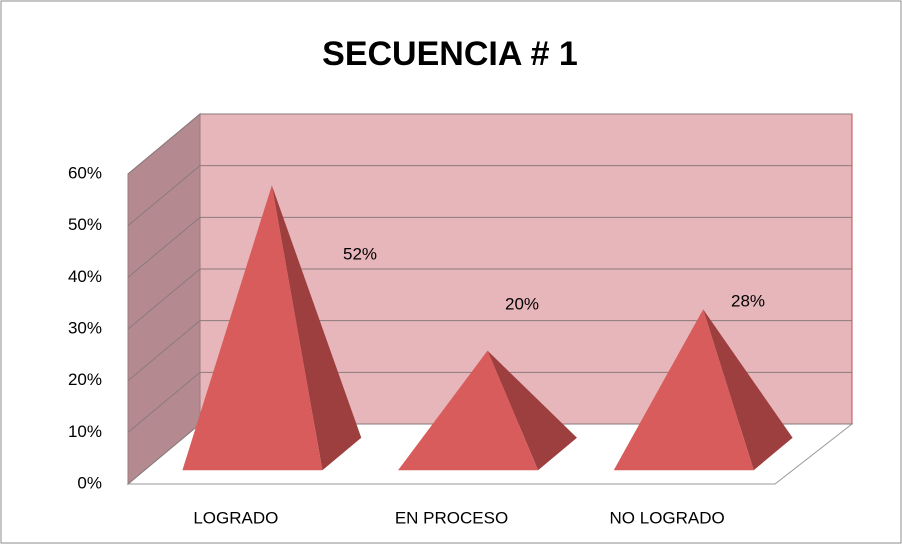  Describe the element at coordinates (85, 224) in the screenshot. I see `y-tick-label: 50%` at that location.